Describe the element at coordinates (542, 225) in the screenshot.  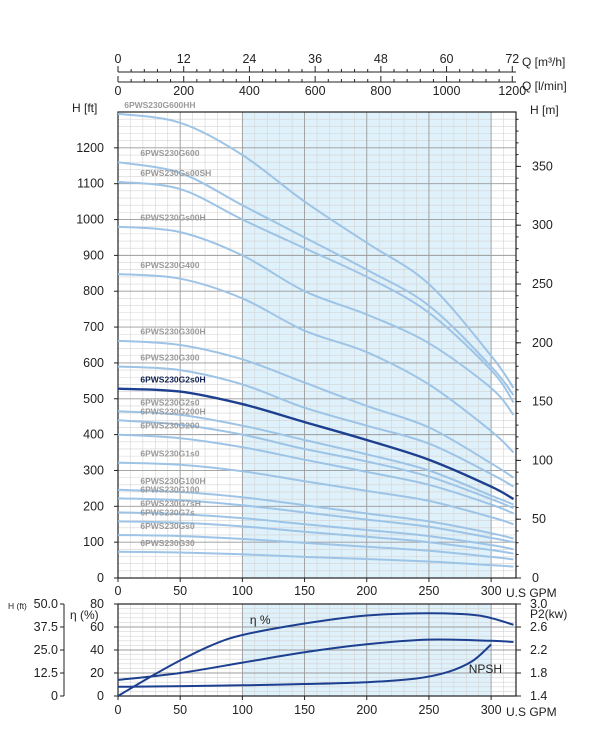
I see `y-right-tick-label: 300` at that location.